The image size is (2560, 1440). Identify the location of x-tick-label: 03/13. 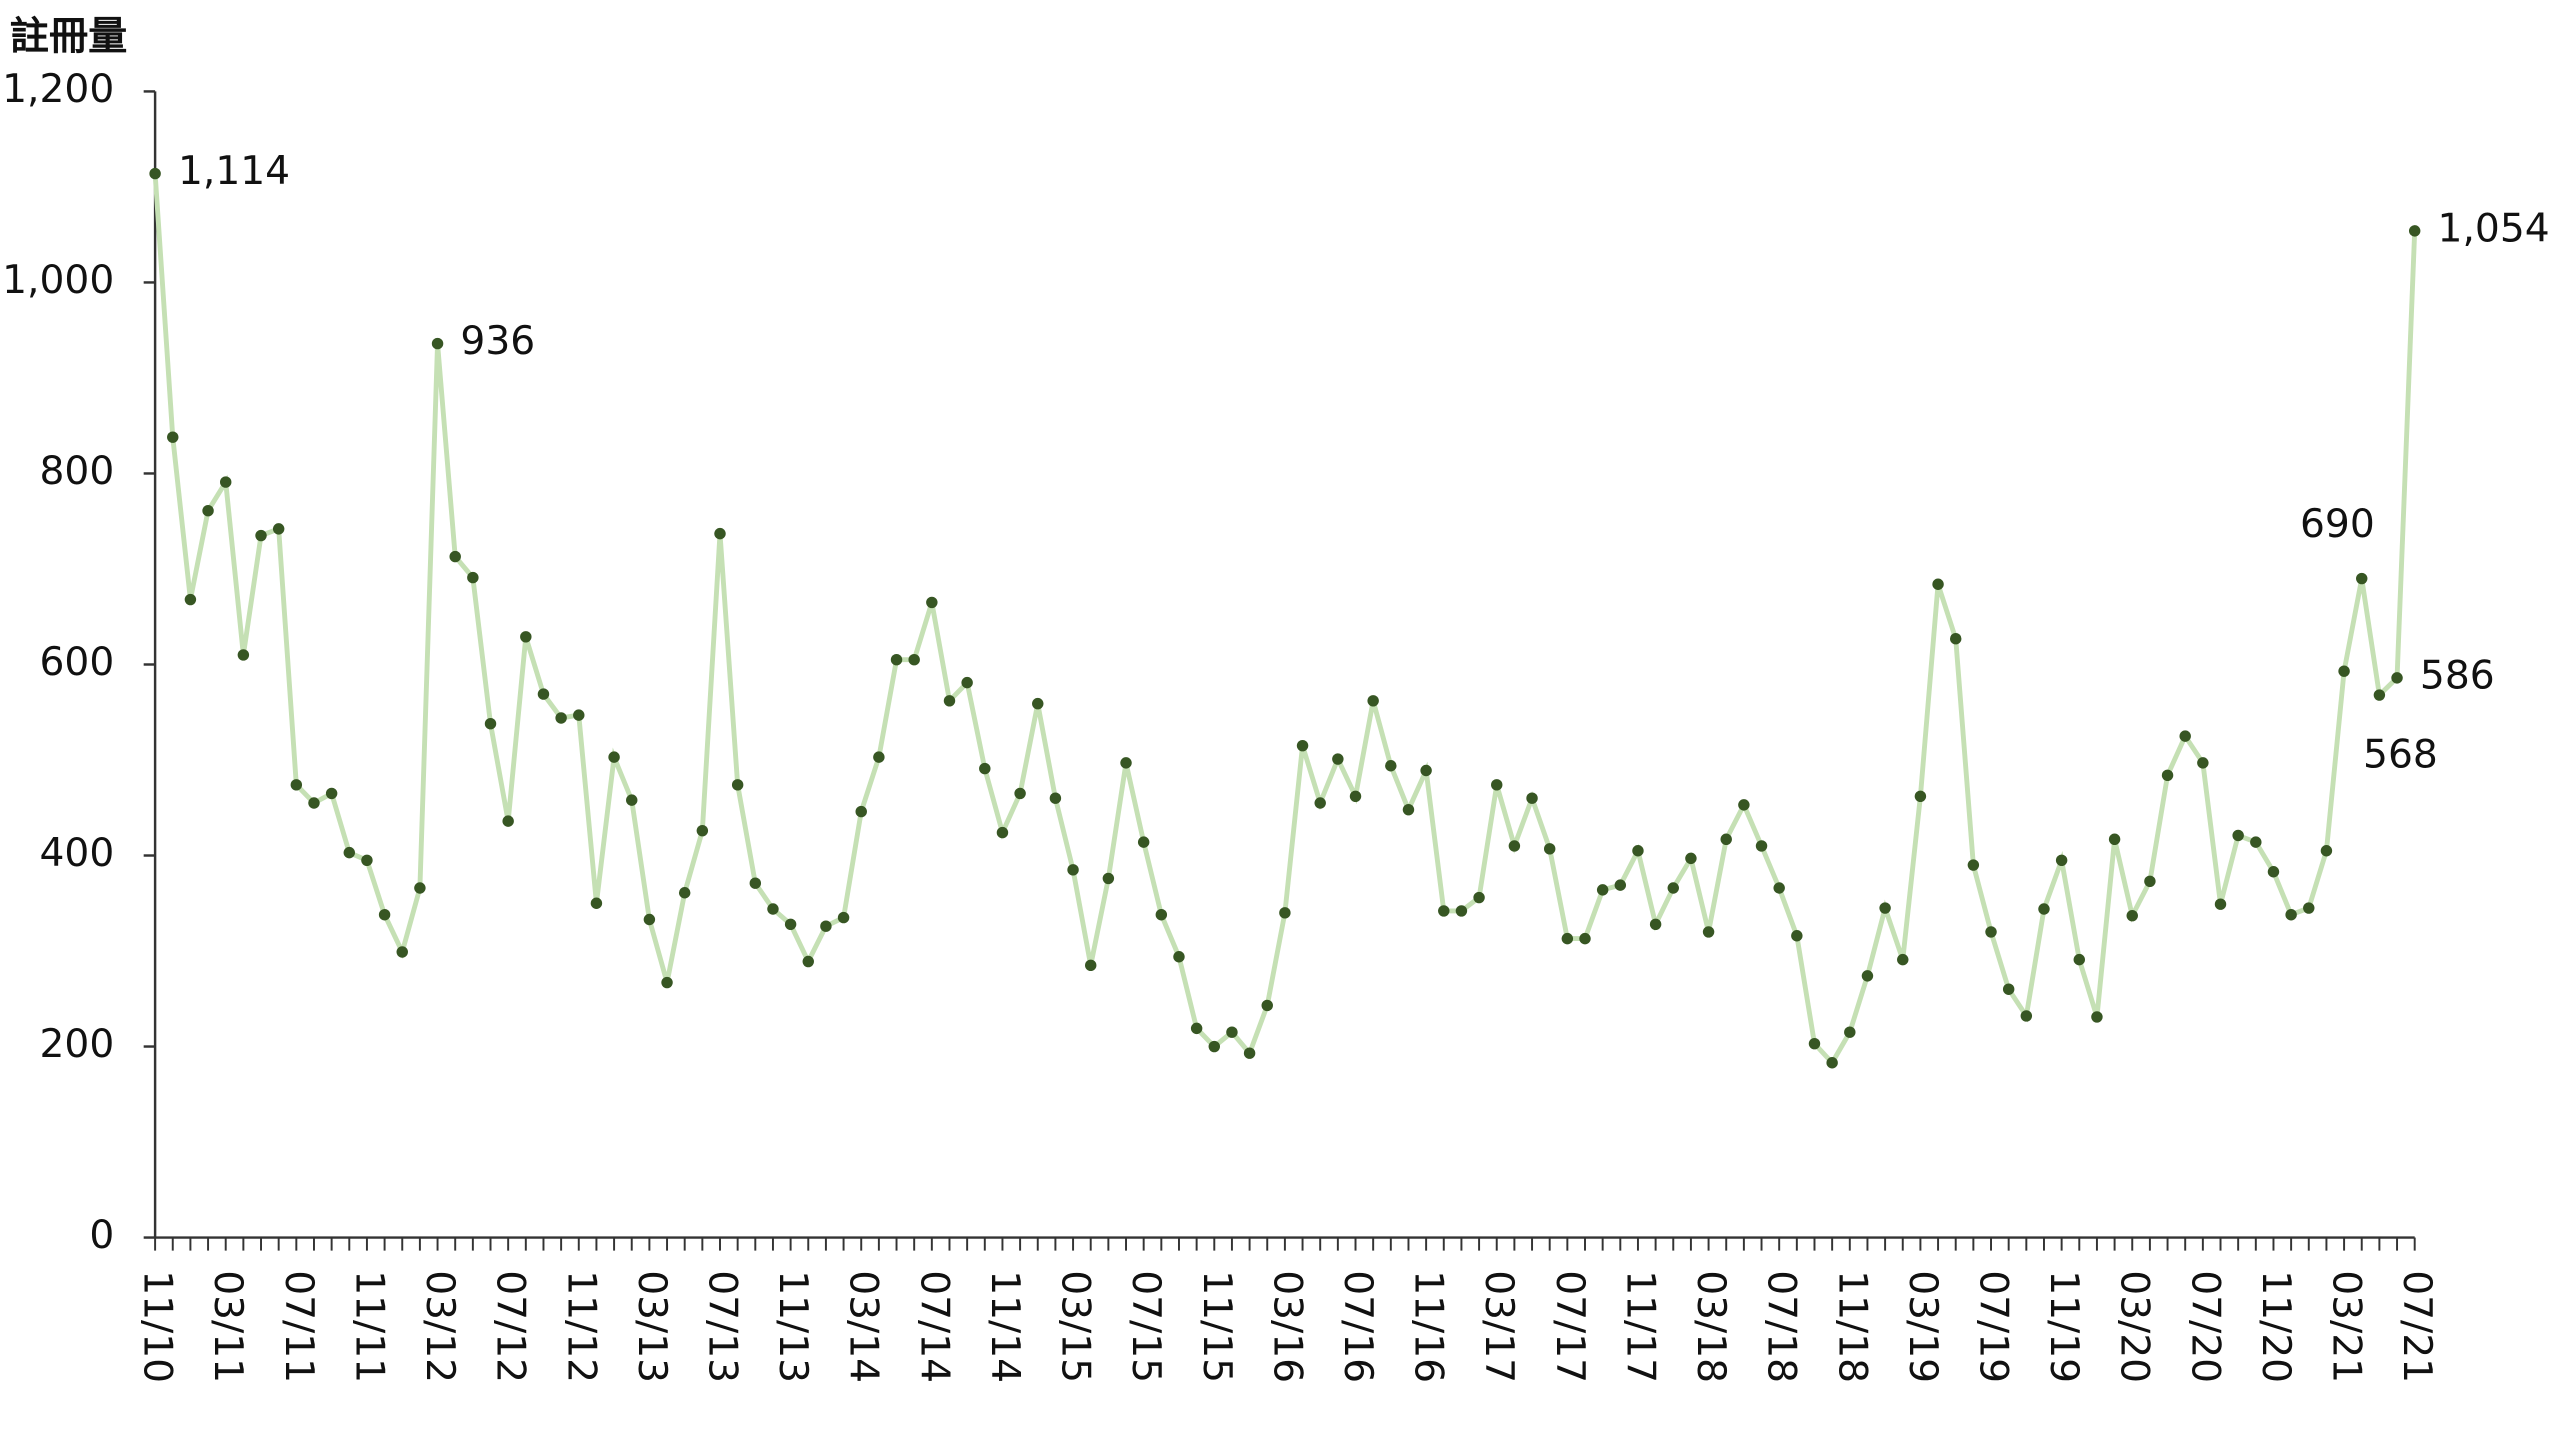
(651, 1326).